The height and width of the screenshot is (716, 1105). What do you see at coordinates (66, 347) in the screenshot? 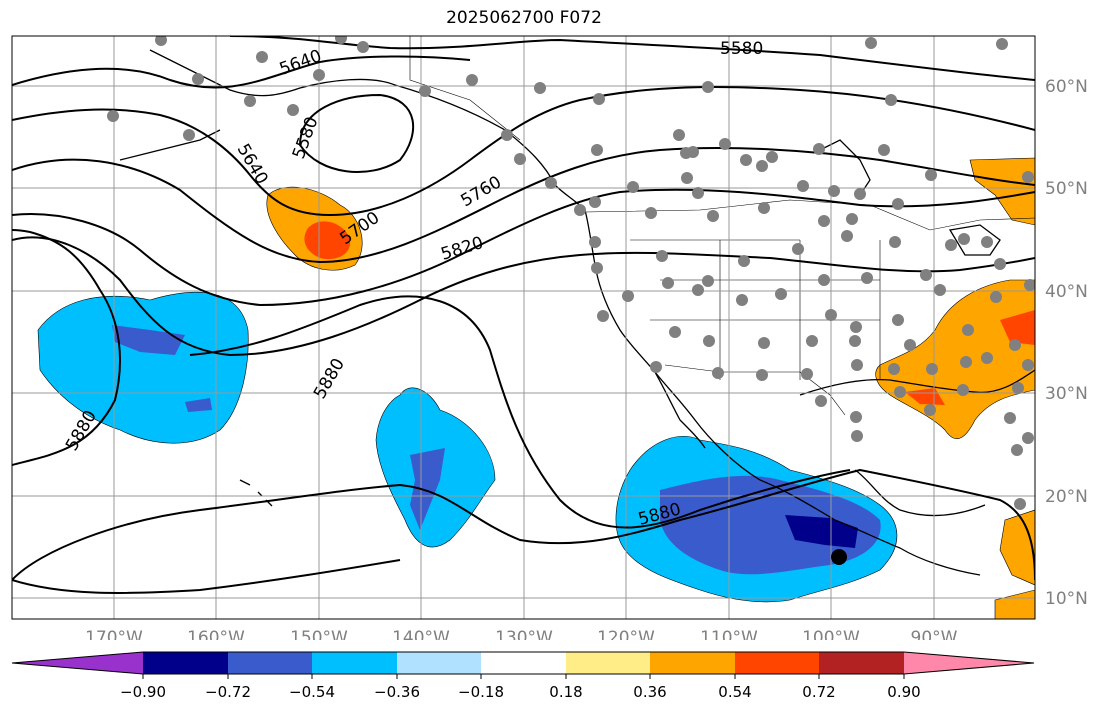
I see `contour-5880-west` at bounding box center [66, 347].